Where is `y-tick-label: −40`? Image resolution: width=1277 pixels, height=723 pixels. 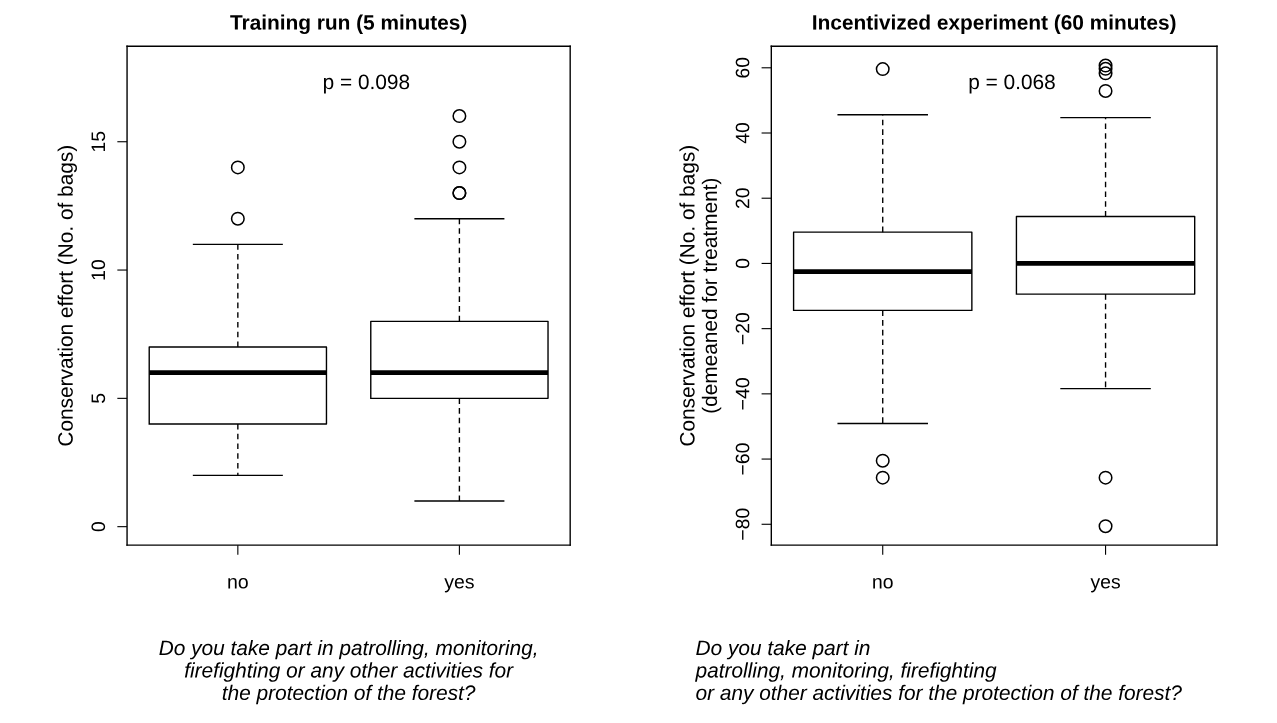 y-tick-label: −40 is located at coordinates (742, 394).